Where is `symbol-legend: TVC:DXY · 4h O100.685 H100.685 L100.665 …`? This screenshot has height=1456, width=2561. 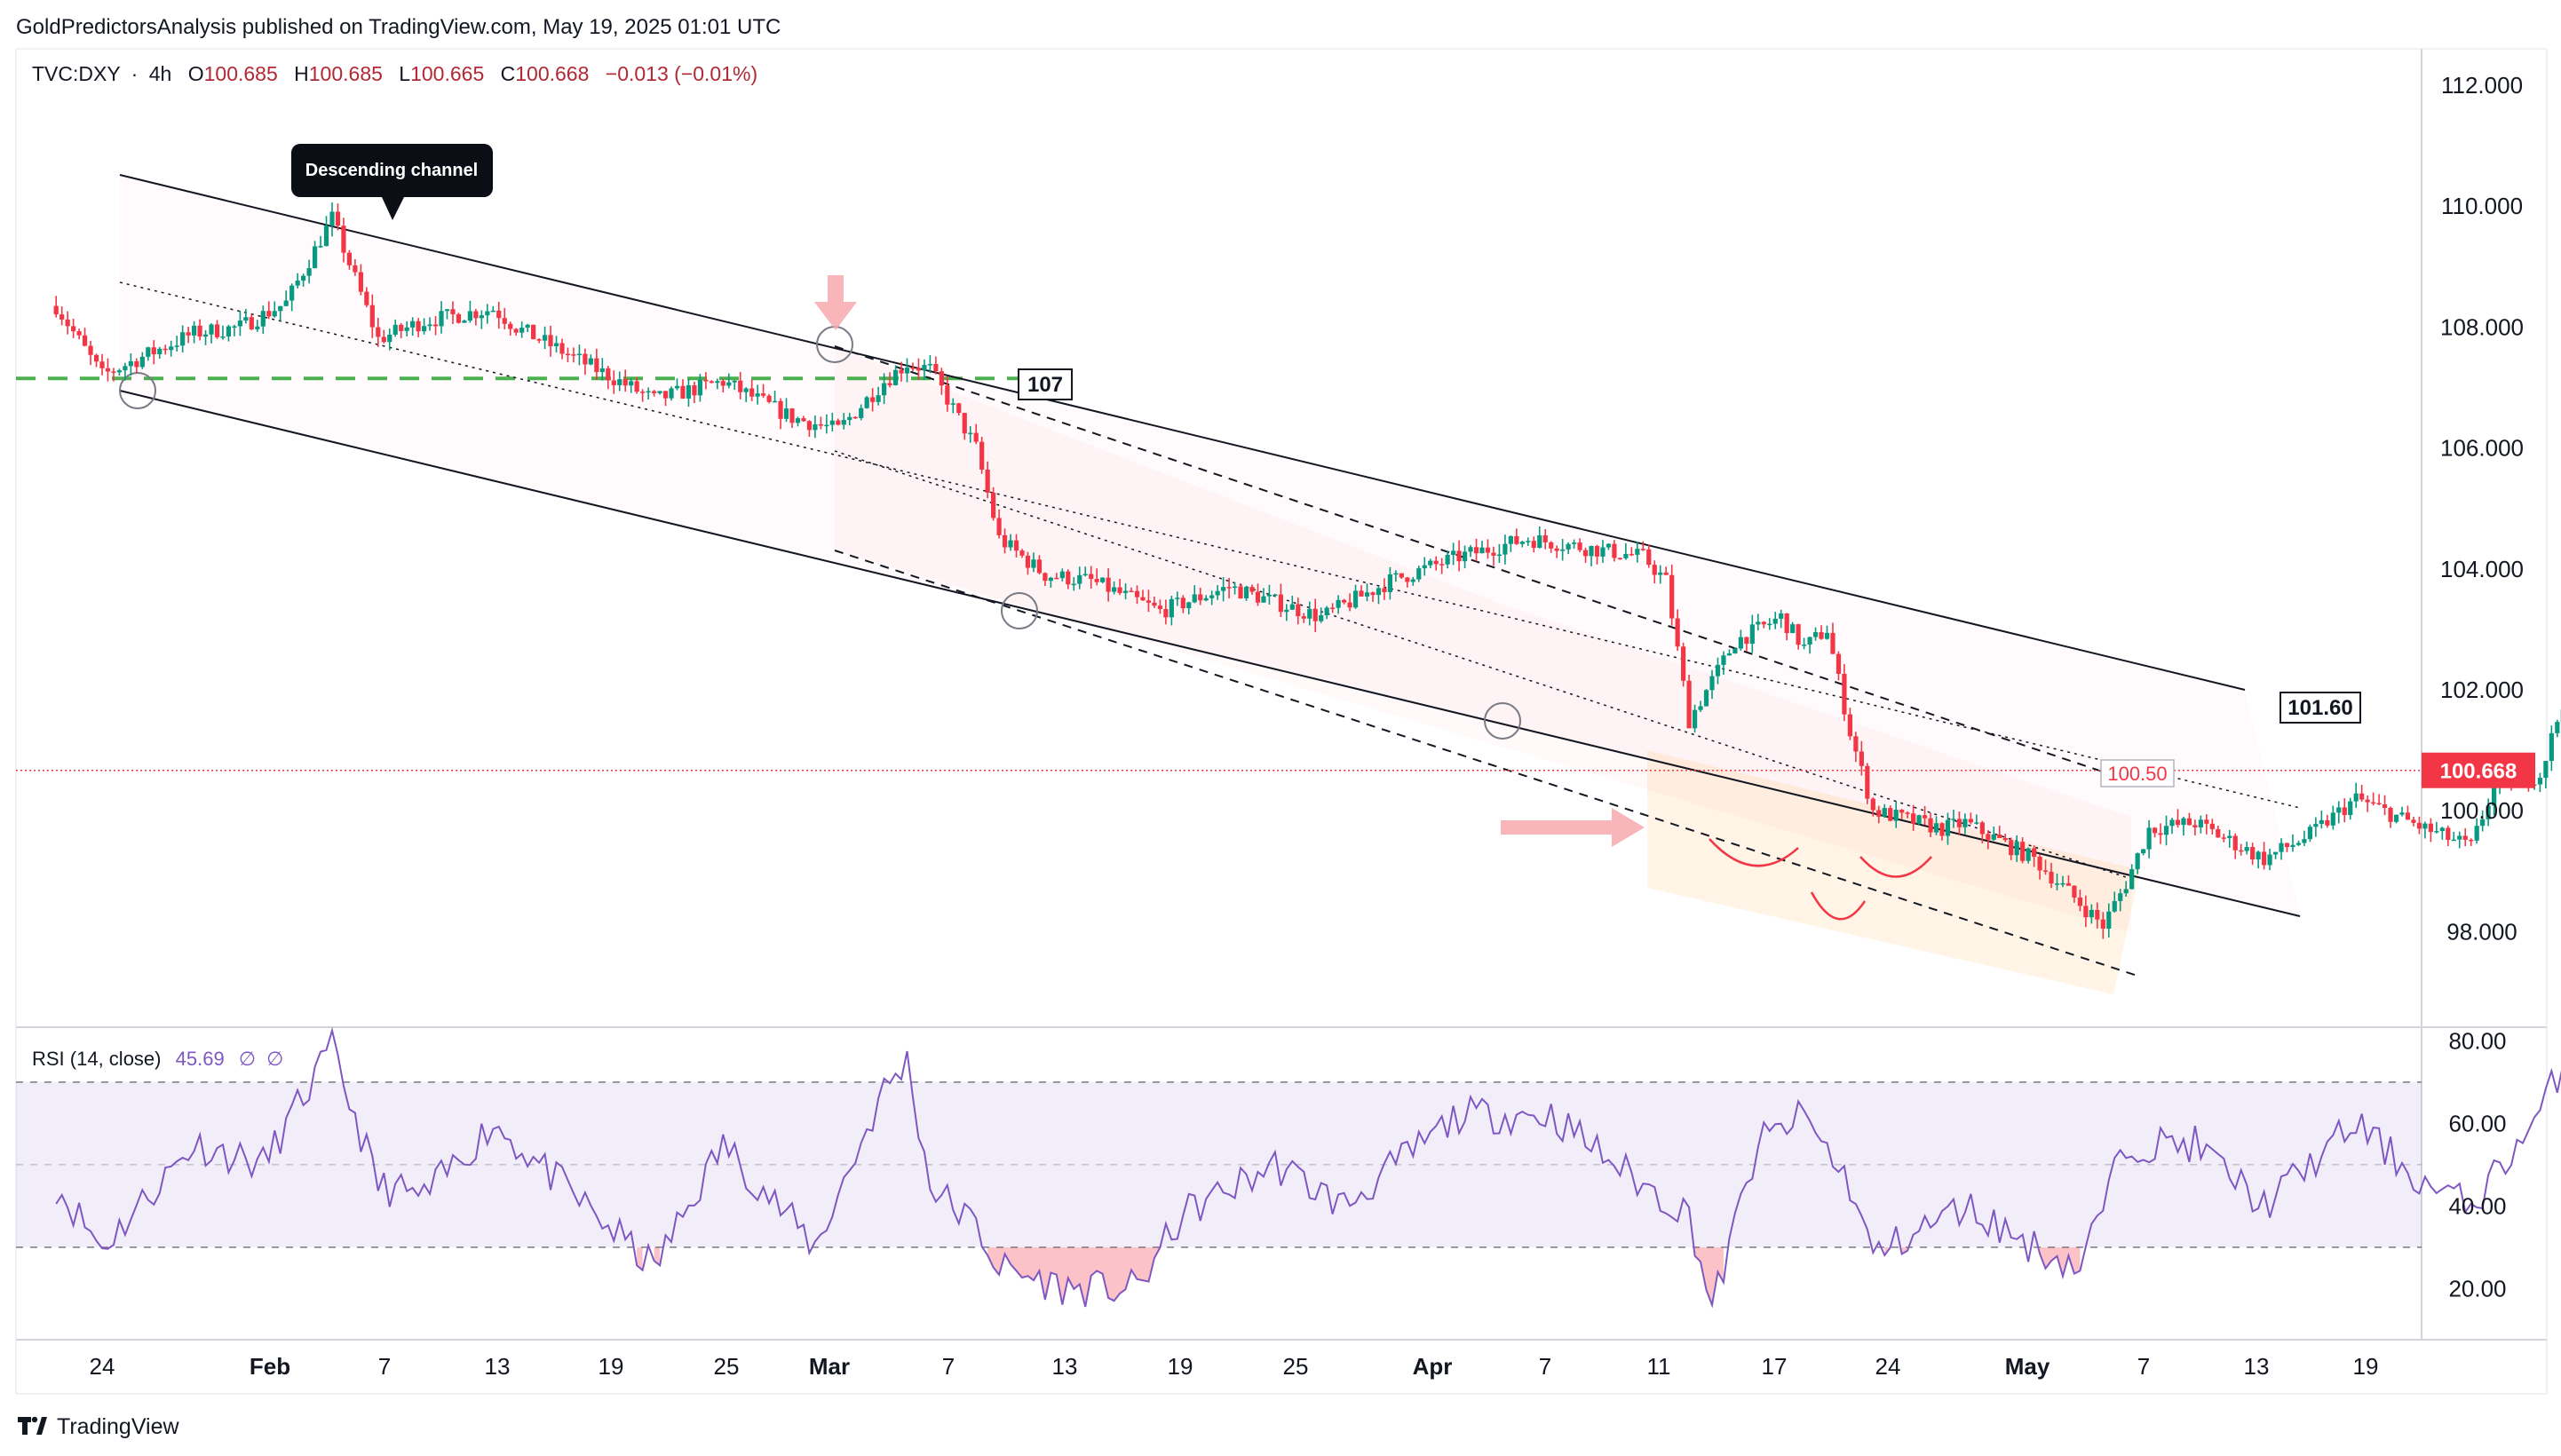
symbol-legend: TVC:DXY · 4h O100.685 H100.685 L100.665 … is located at coordinates (394, 73).